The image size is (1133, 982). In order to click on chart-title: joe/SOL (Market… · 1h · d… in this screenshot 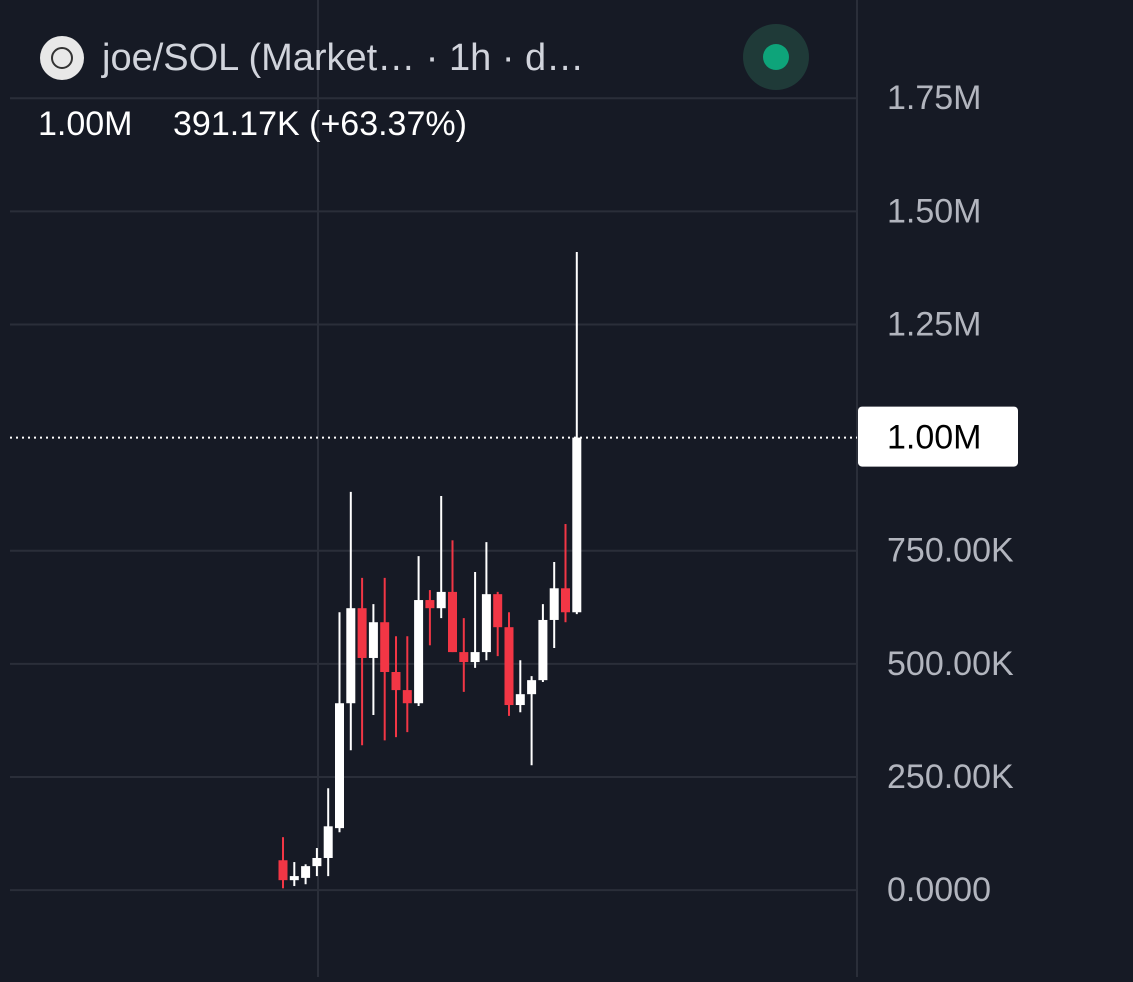, I will do `click(342, 58)`.